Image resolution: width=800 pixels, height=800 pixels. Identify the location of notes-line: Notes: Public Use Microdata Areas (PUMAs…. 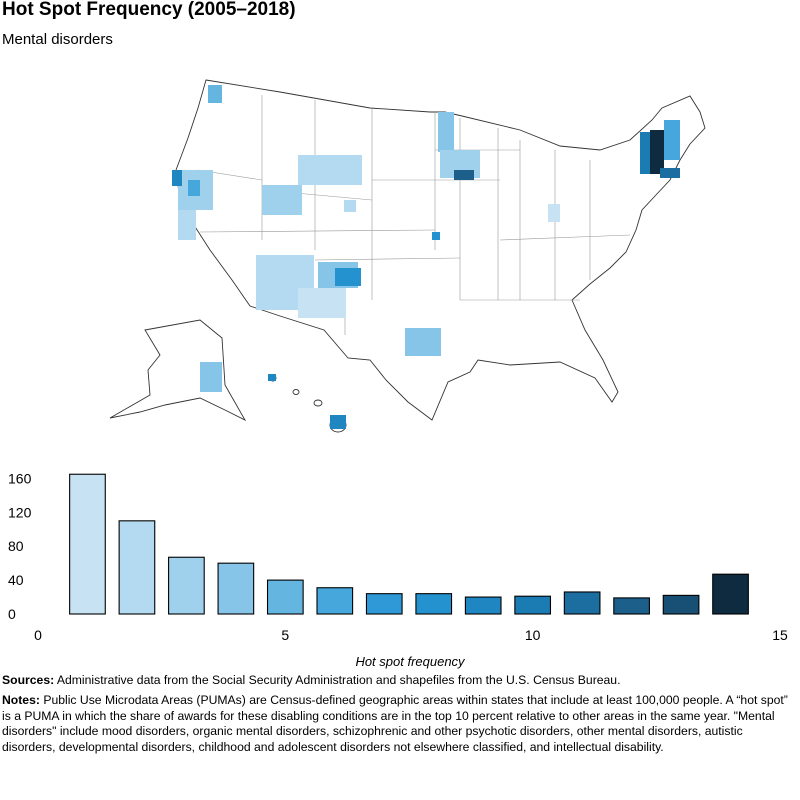
(400, 724).